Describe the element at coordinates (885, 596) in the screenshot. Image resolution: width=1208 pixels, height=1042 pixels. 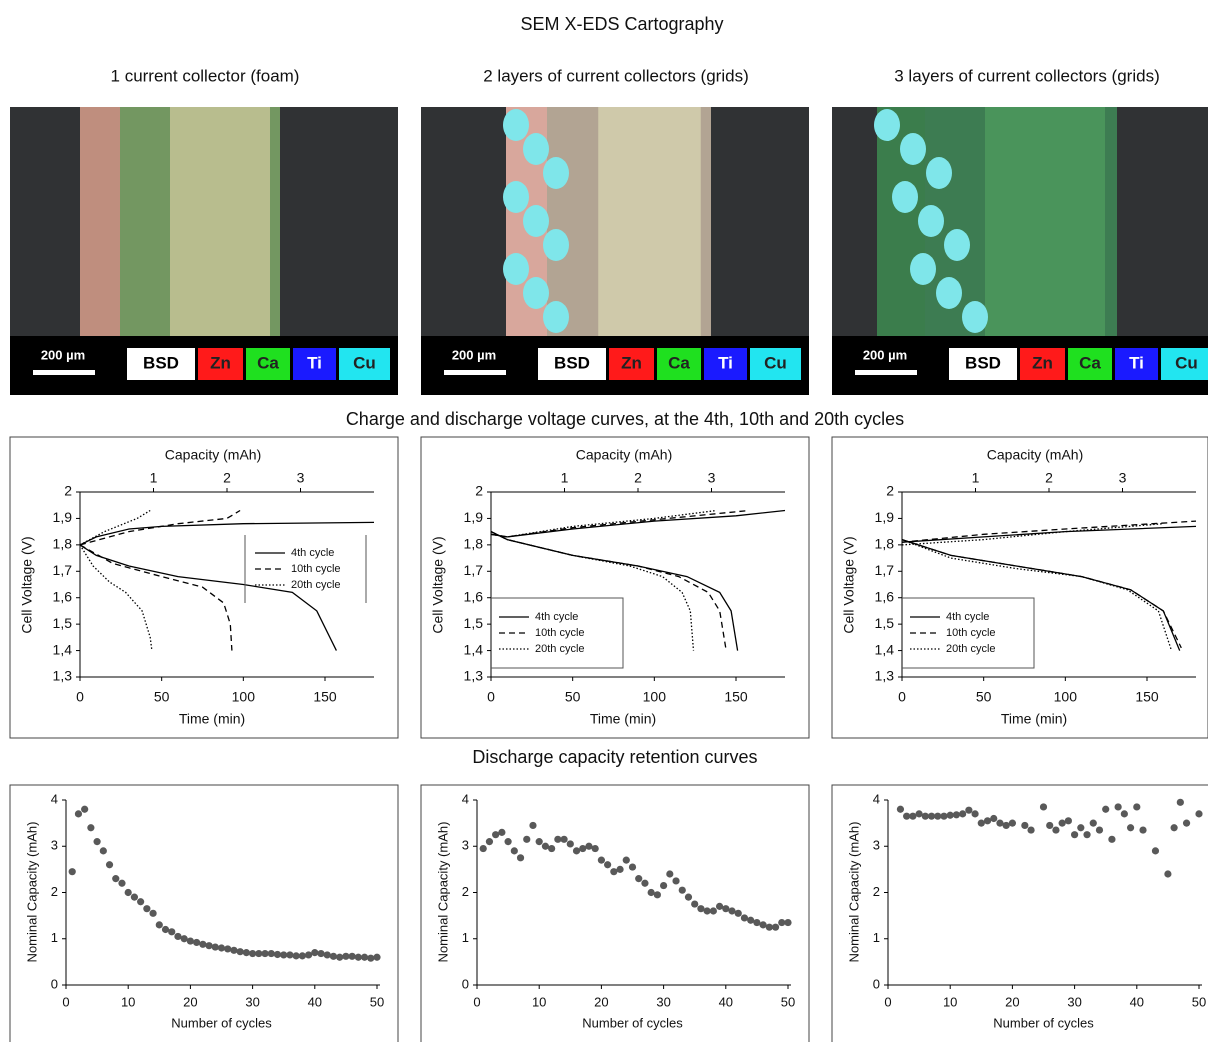
I see `y-tick-label: 1,6` at that location.